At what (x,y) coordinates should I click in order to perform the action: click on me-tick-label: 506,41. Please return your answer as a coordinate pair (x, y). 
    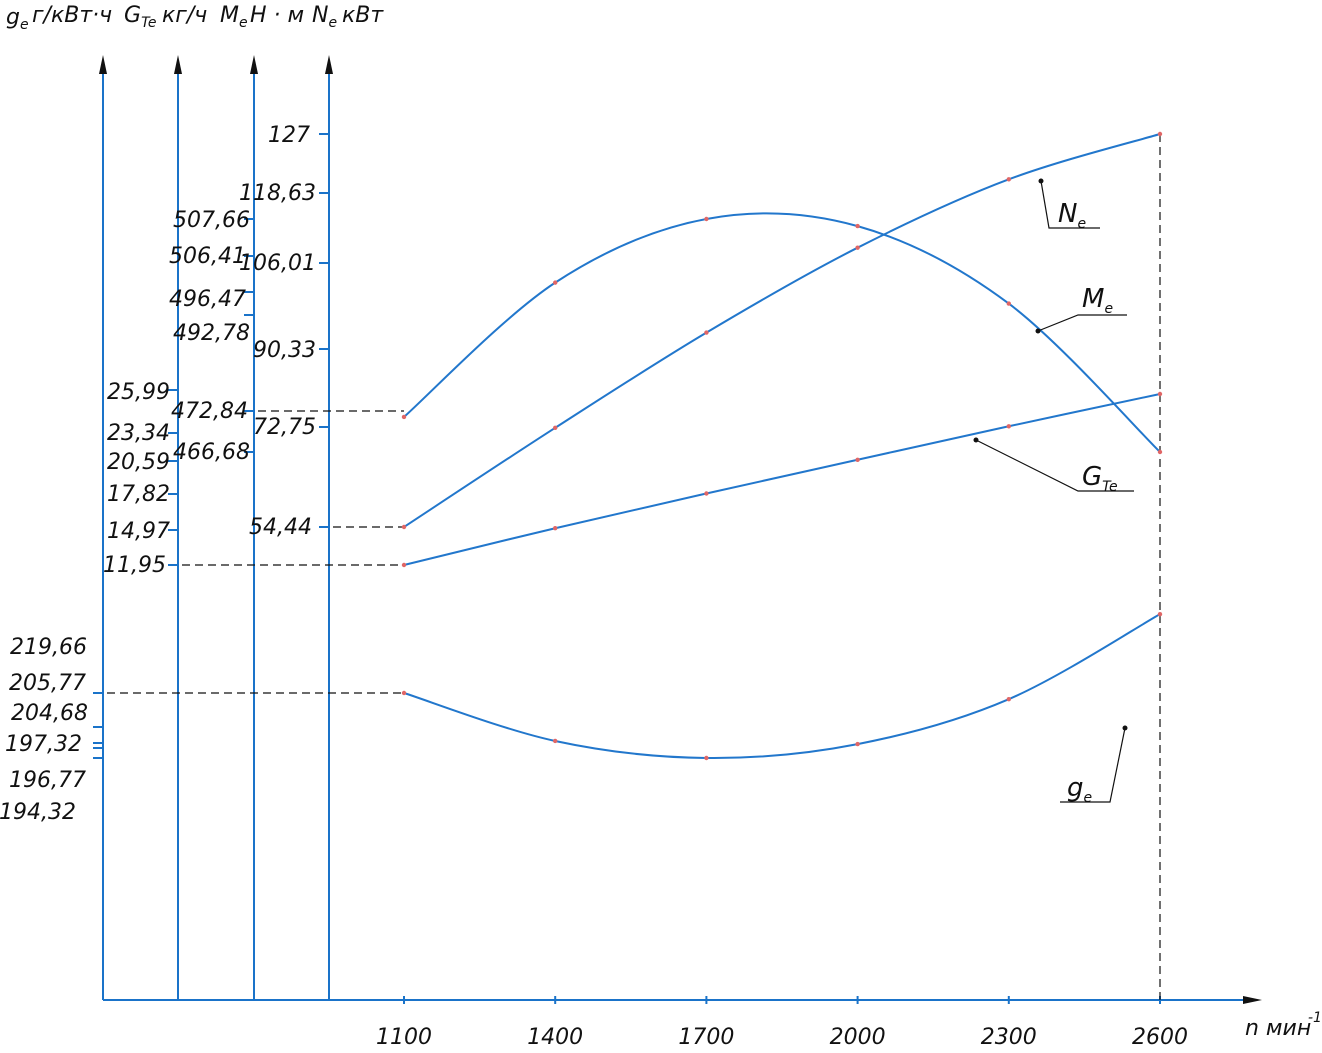
    Looking at the image, I should click on (207, 256).